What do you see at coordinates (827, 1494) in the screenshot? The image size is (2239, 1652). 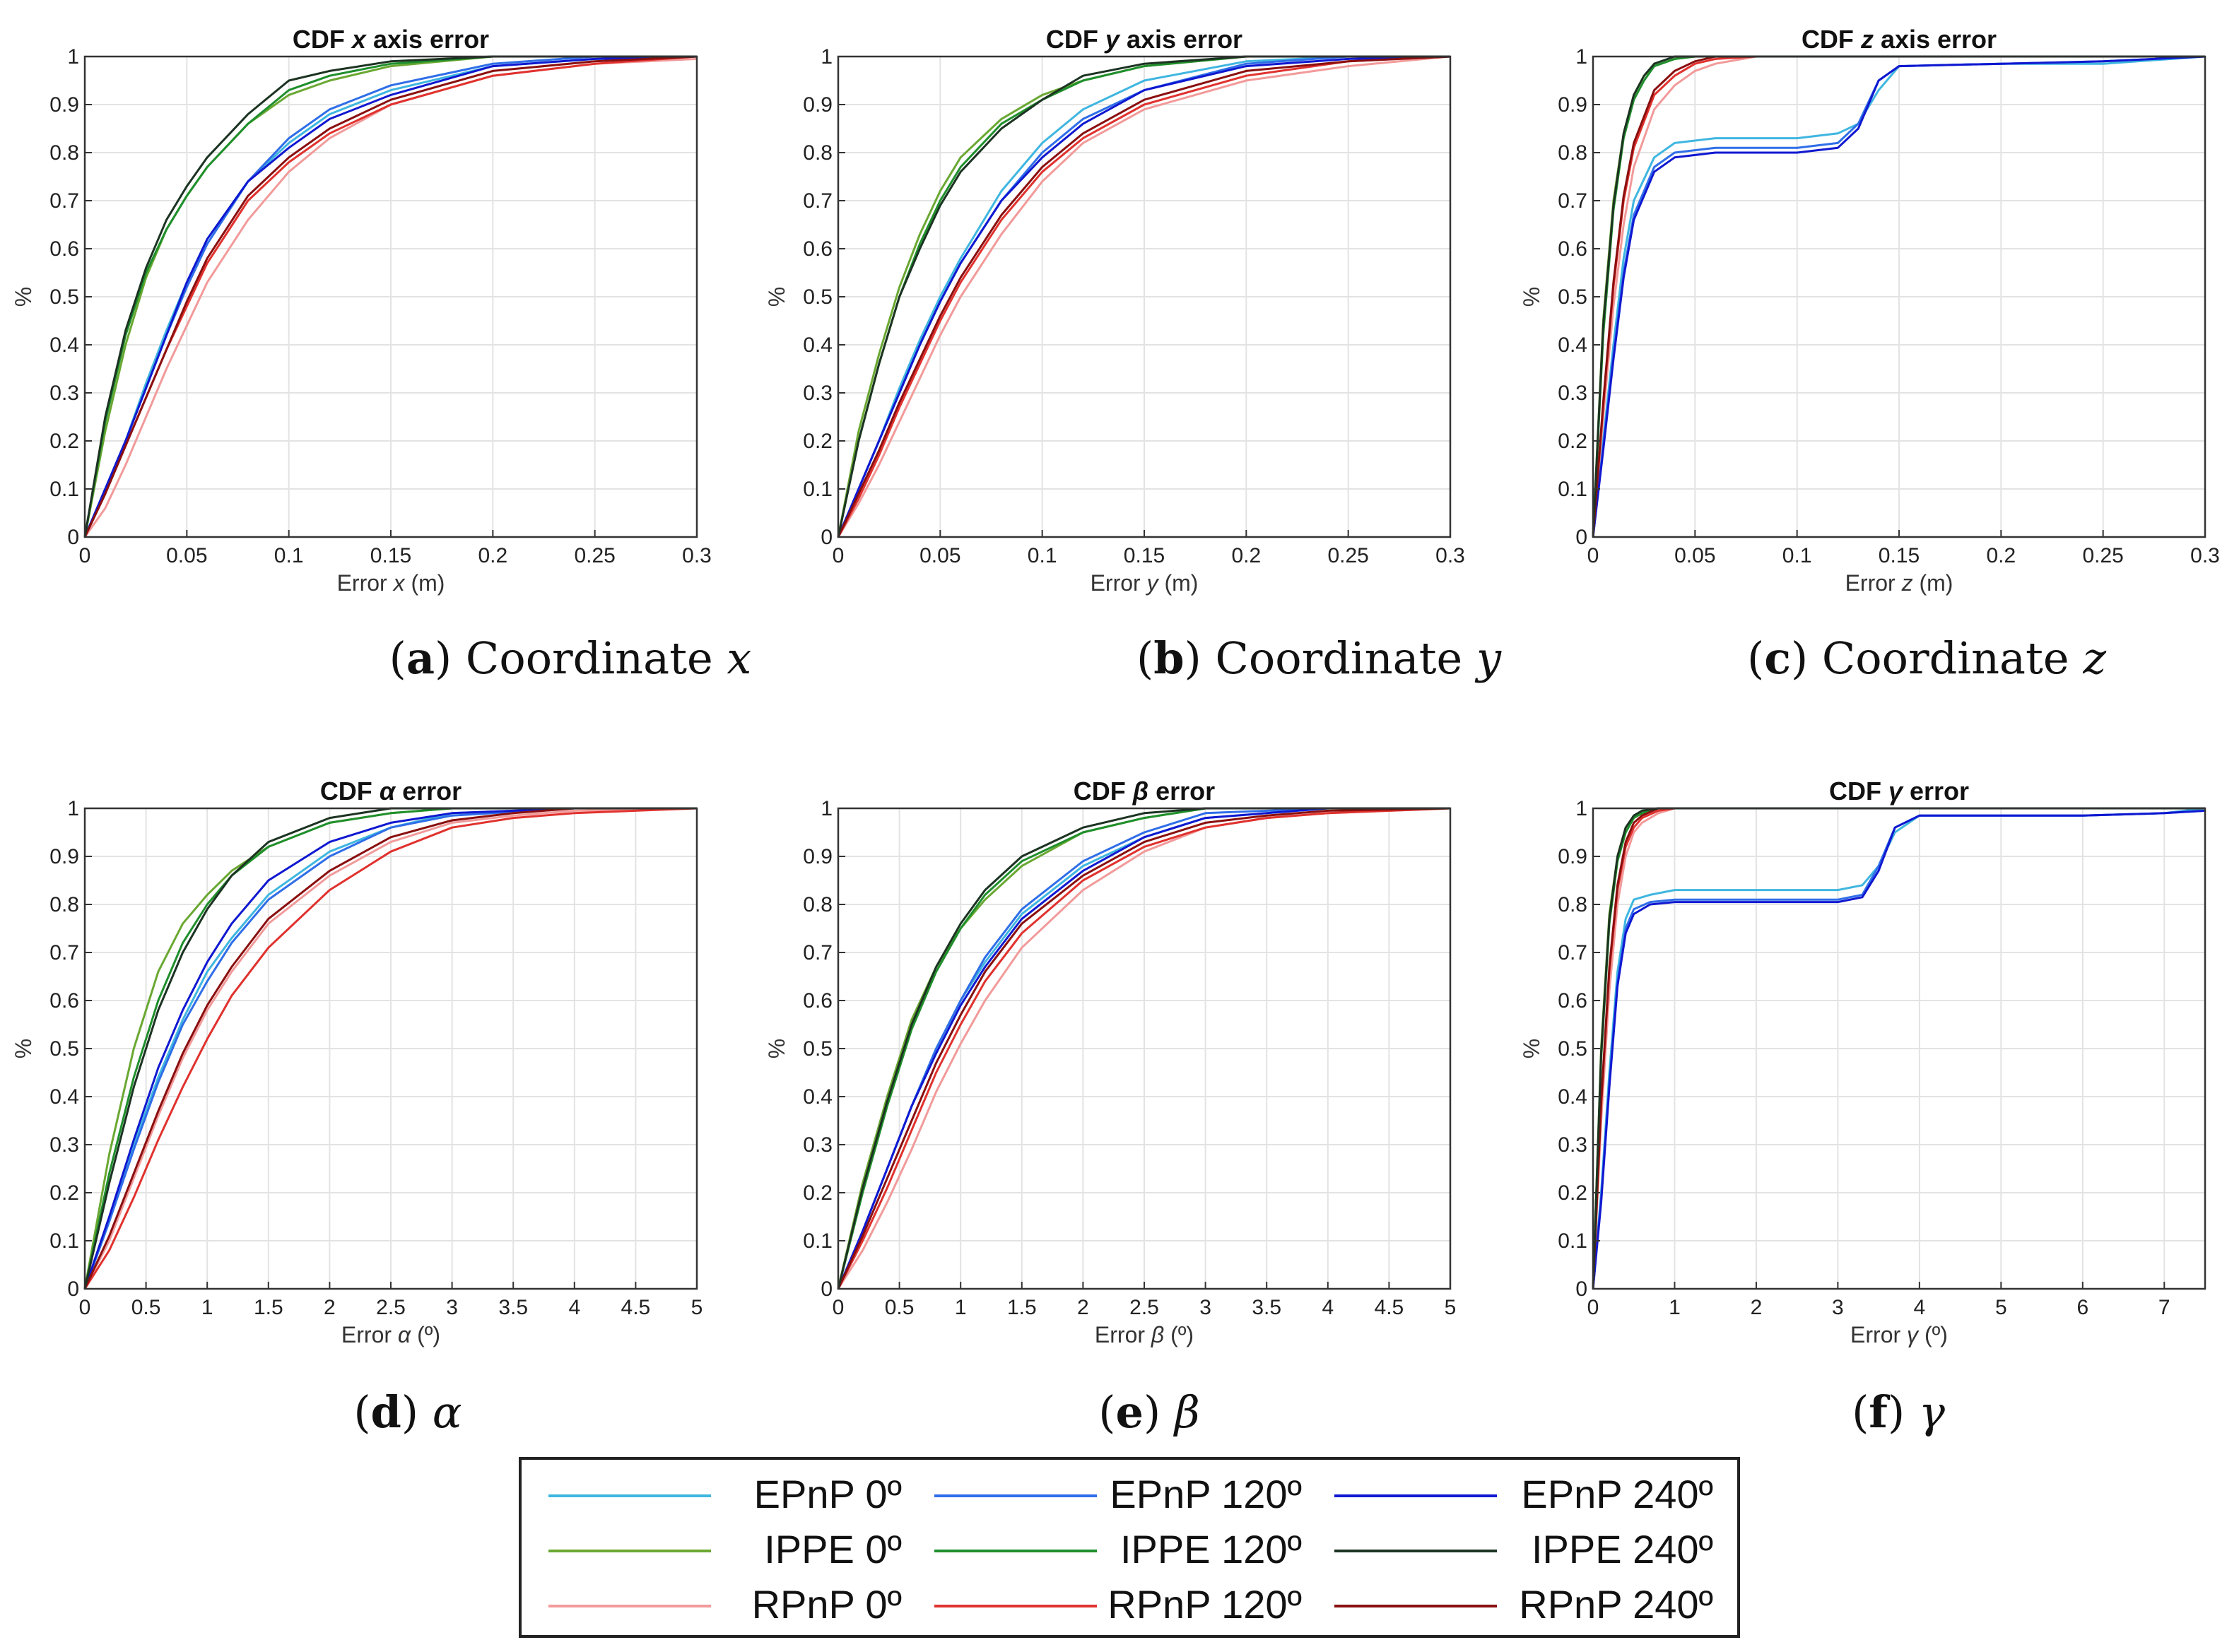 I see `legend-label-epnp-0: EPnP 0º` at bounding box center [827, 1494].